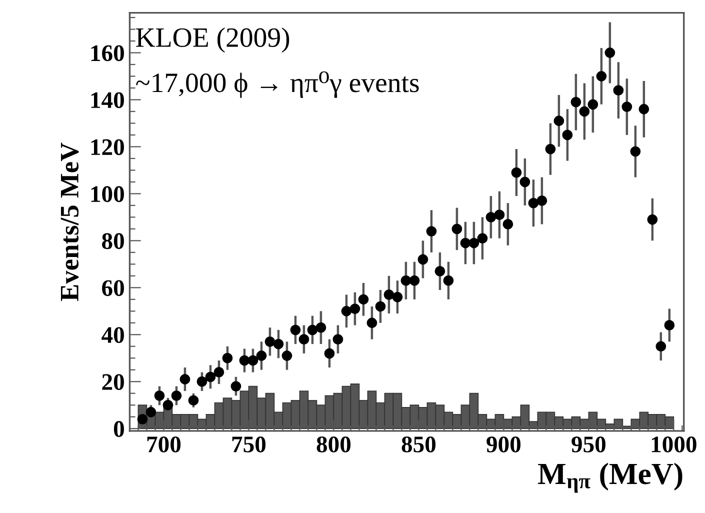 The image size is (705, 513). I want to click on y-tick-label: 160, so click(107, 53).